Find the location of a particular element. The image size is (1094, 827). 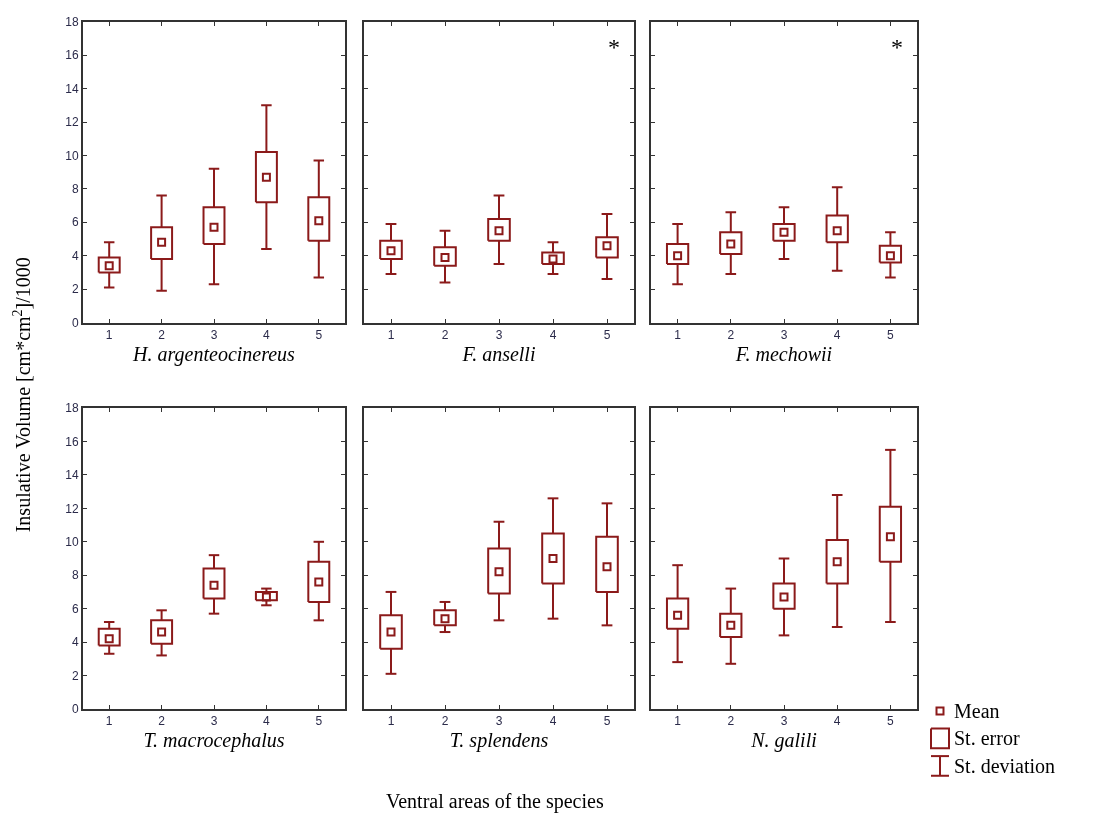

text: St. error is located at coordinates (987, 738).